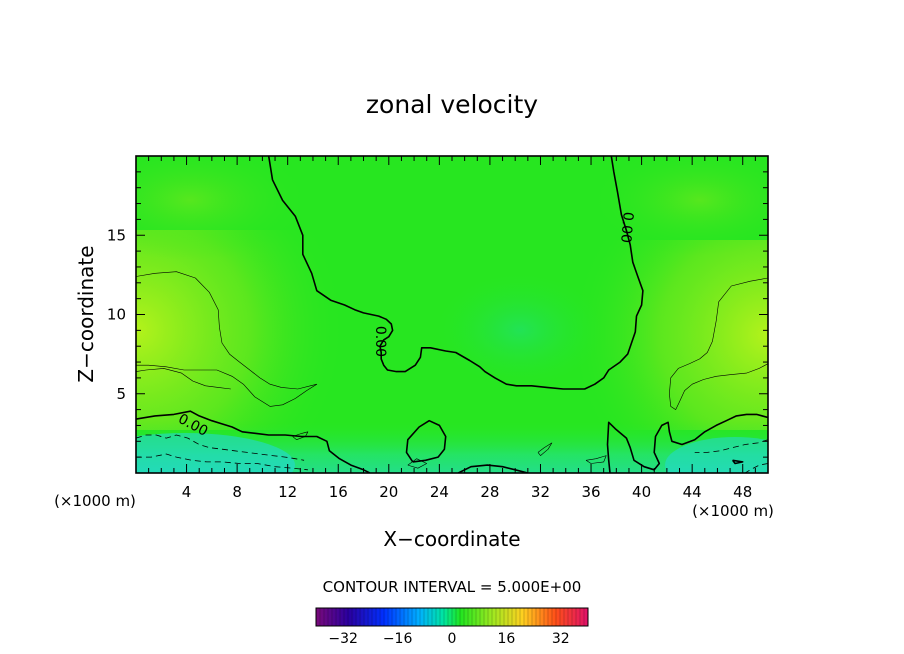  What do you see at coordinates (452, 104) in the screenshot?
I see `chart-title: zonal velocity` at bounding box center [452, 104].